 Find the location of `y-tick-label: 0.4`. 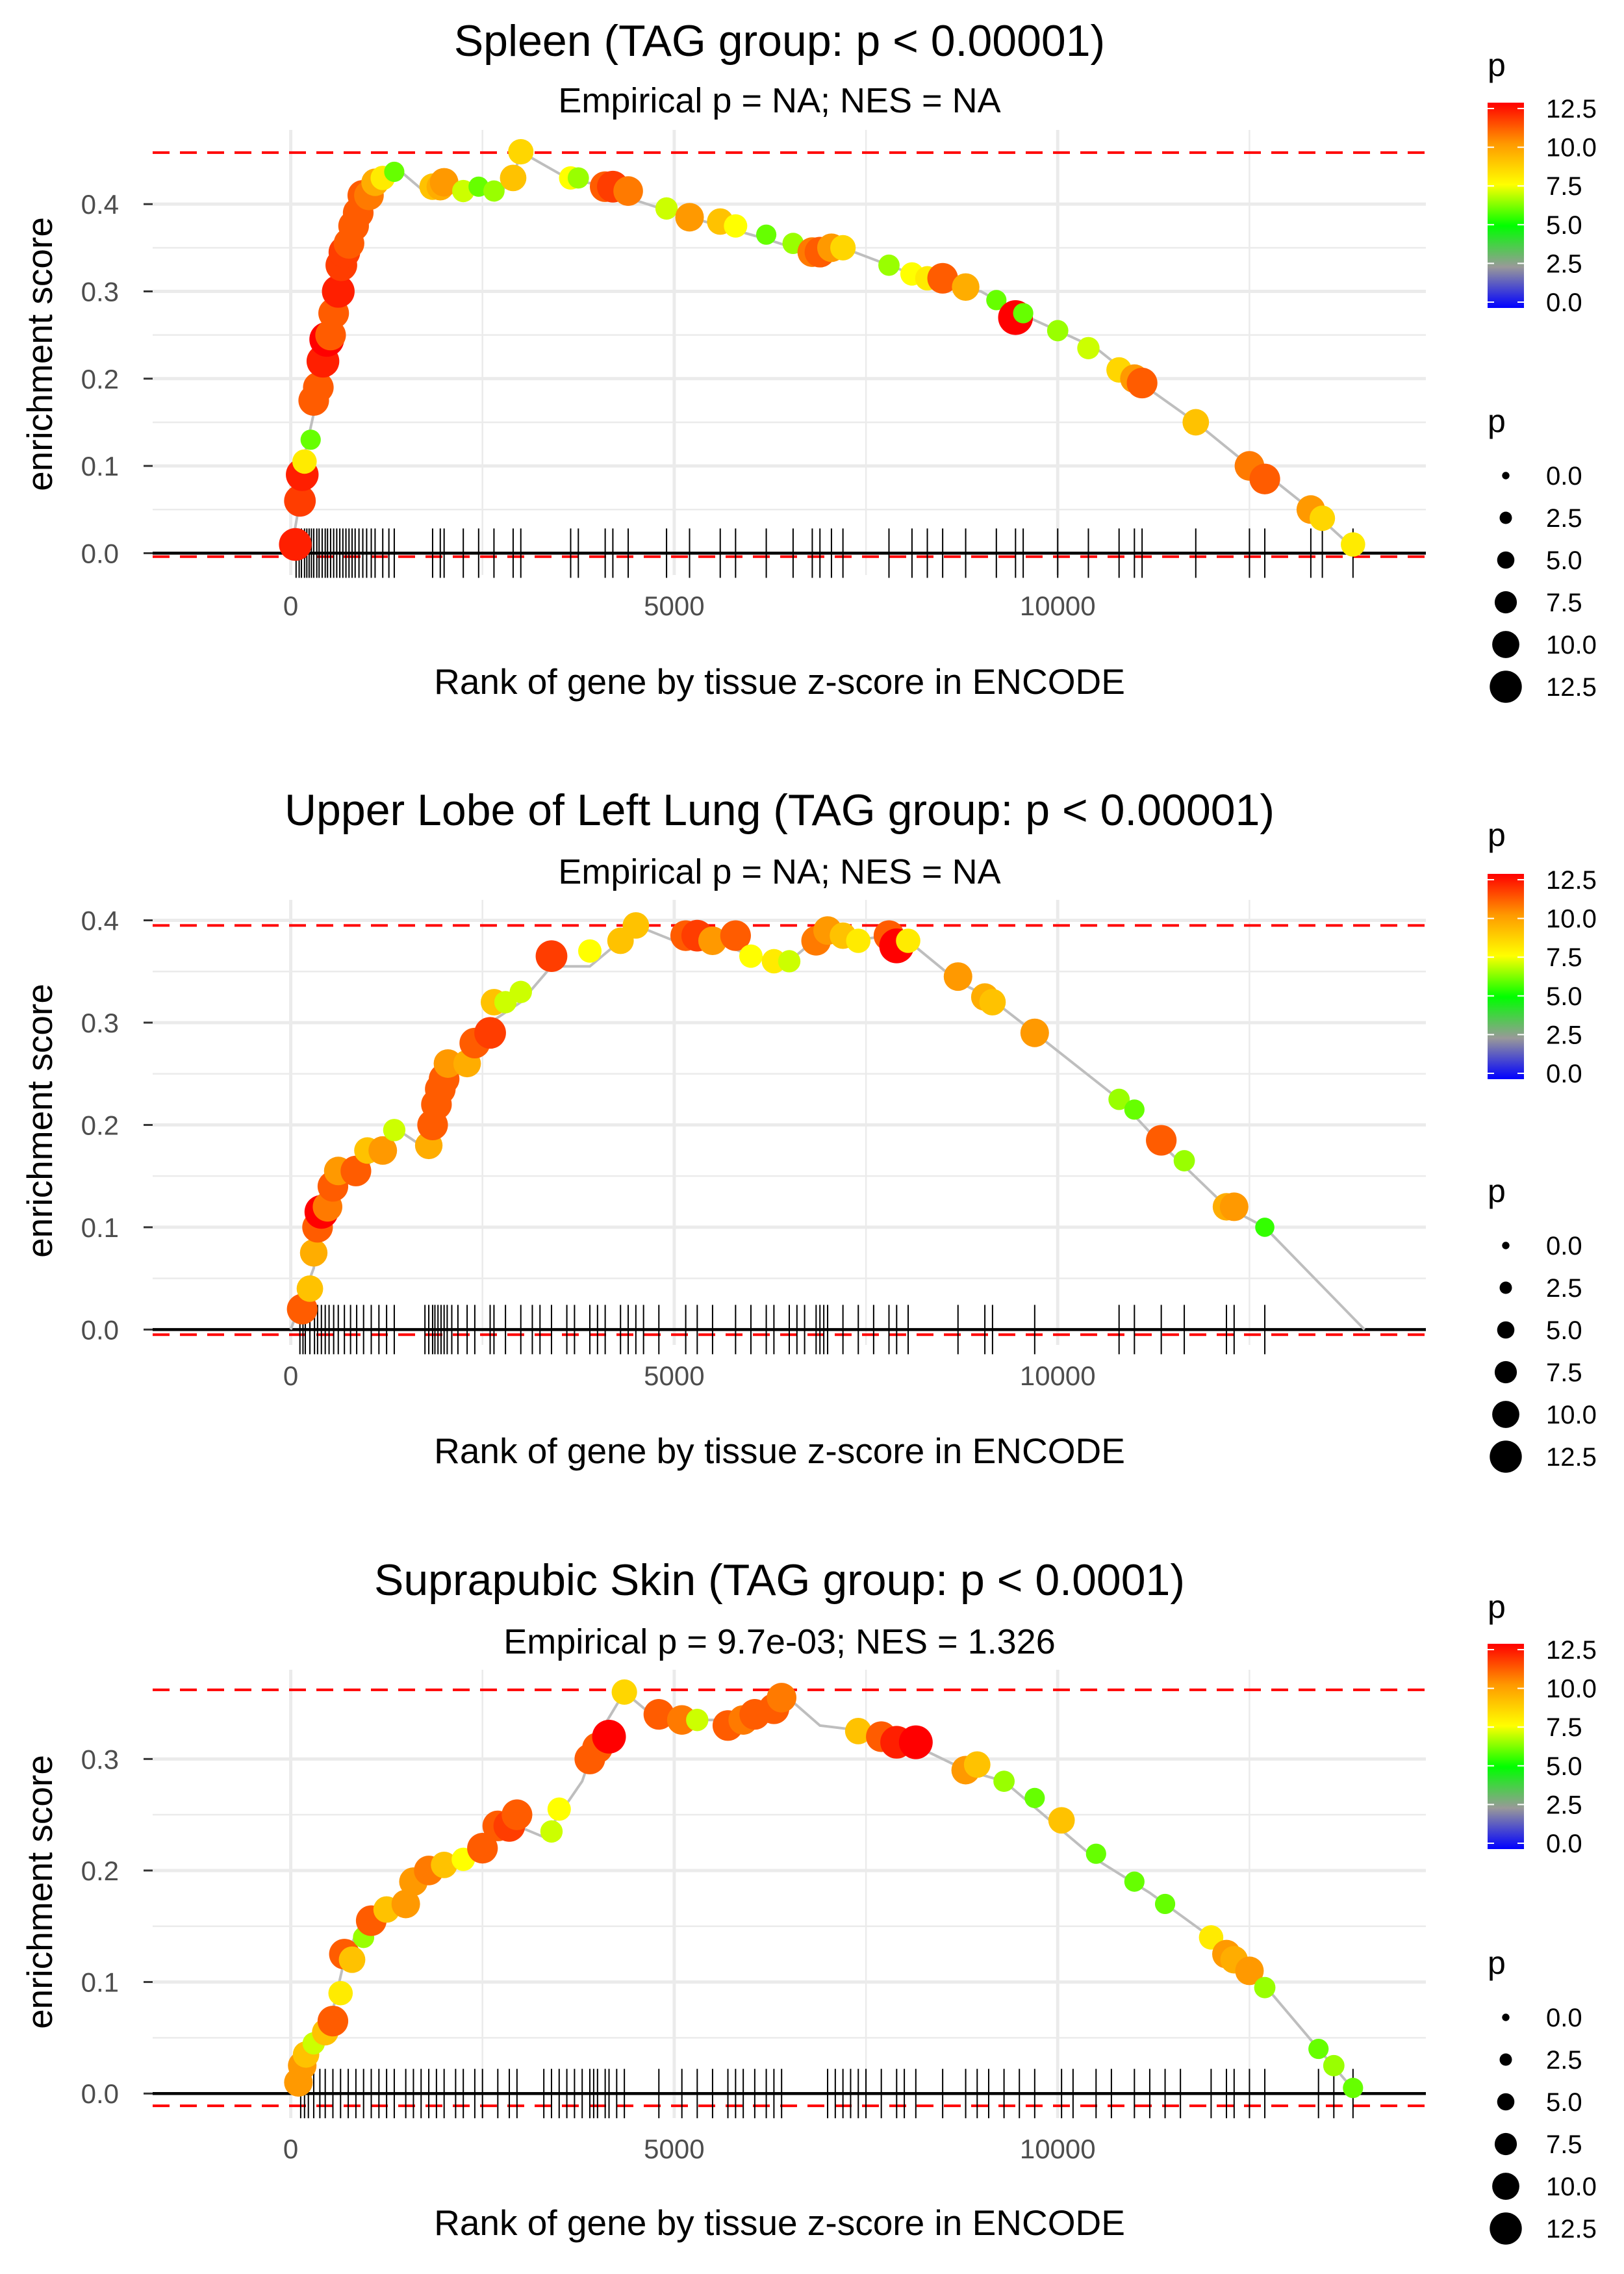

y-tick-label: 0.4 is located at coordinates (100, 204).